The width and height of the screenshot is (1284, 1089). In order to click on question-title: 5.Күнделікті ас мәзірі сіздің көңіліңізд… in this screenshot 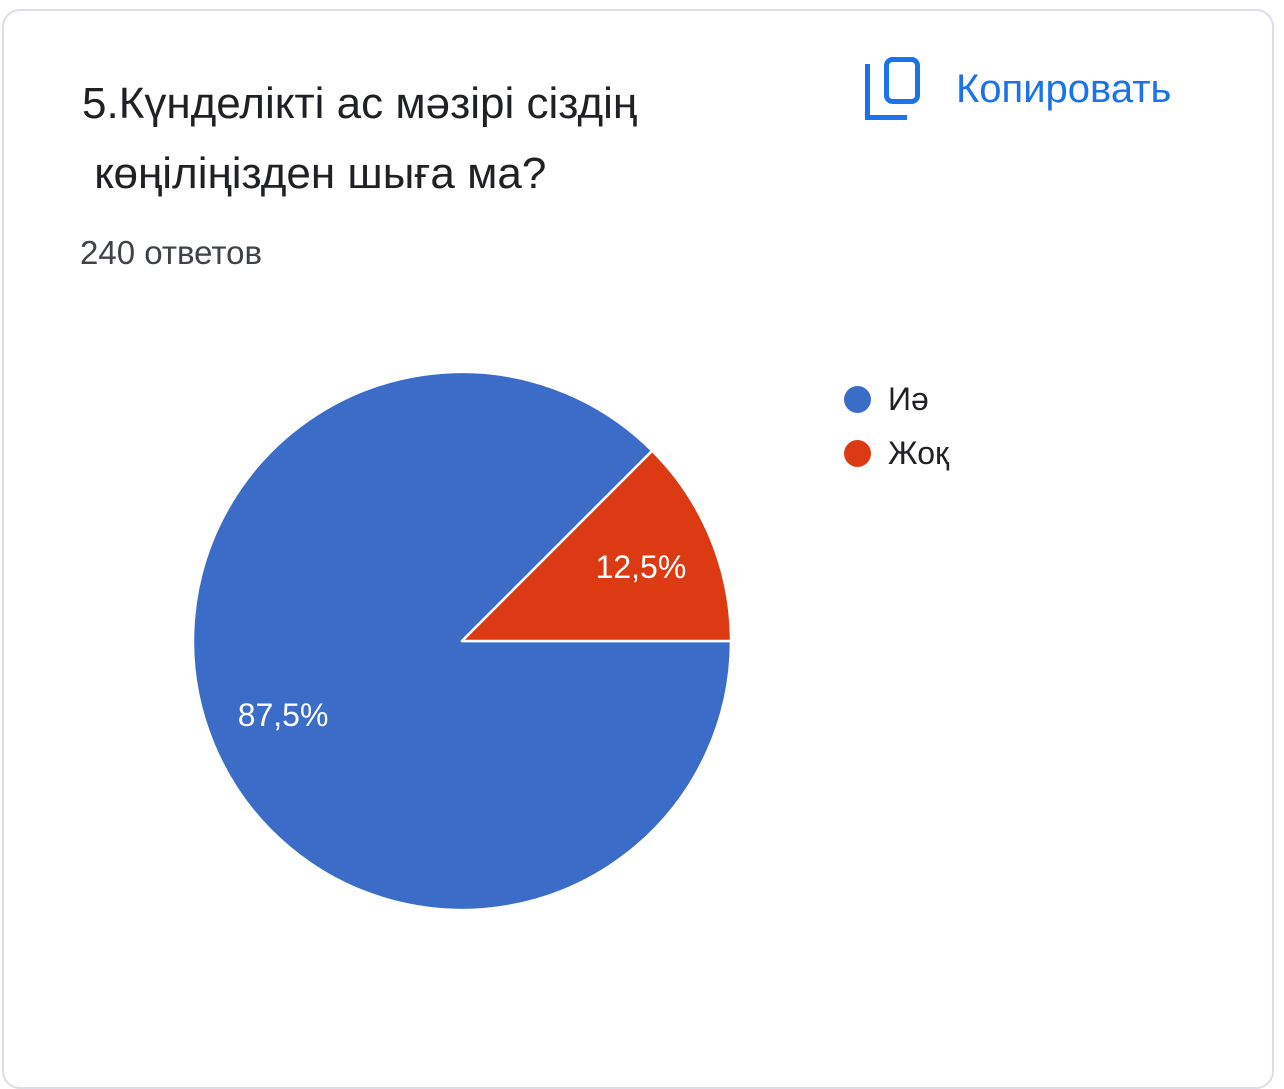, I will do `click(360, 138)`.